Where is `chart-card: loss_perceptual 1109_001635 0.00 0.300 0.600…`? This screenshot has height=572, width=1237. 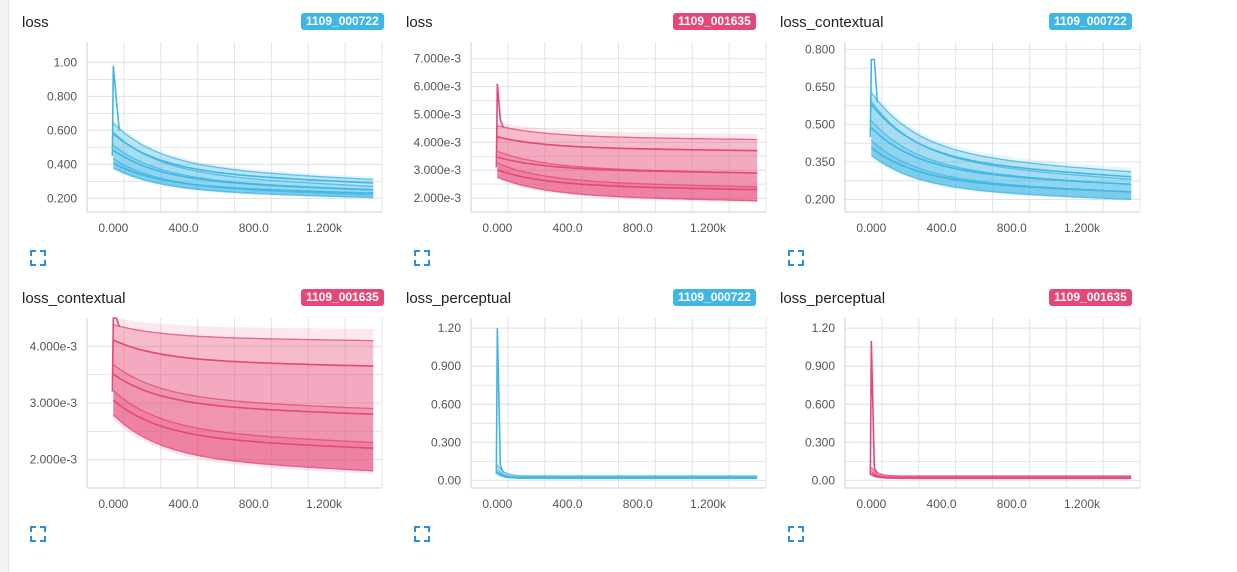 chart-card: loss_perceptual 1109_001635 0.00 0.300 0.600… is located at coordinates (956, 414).